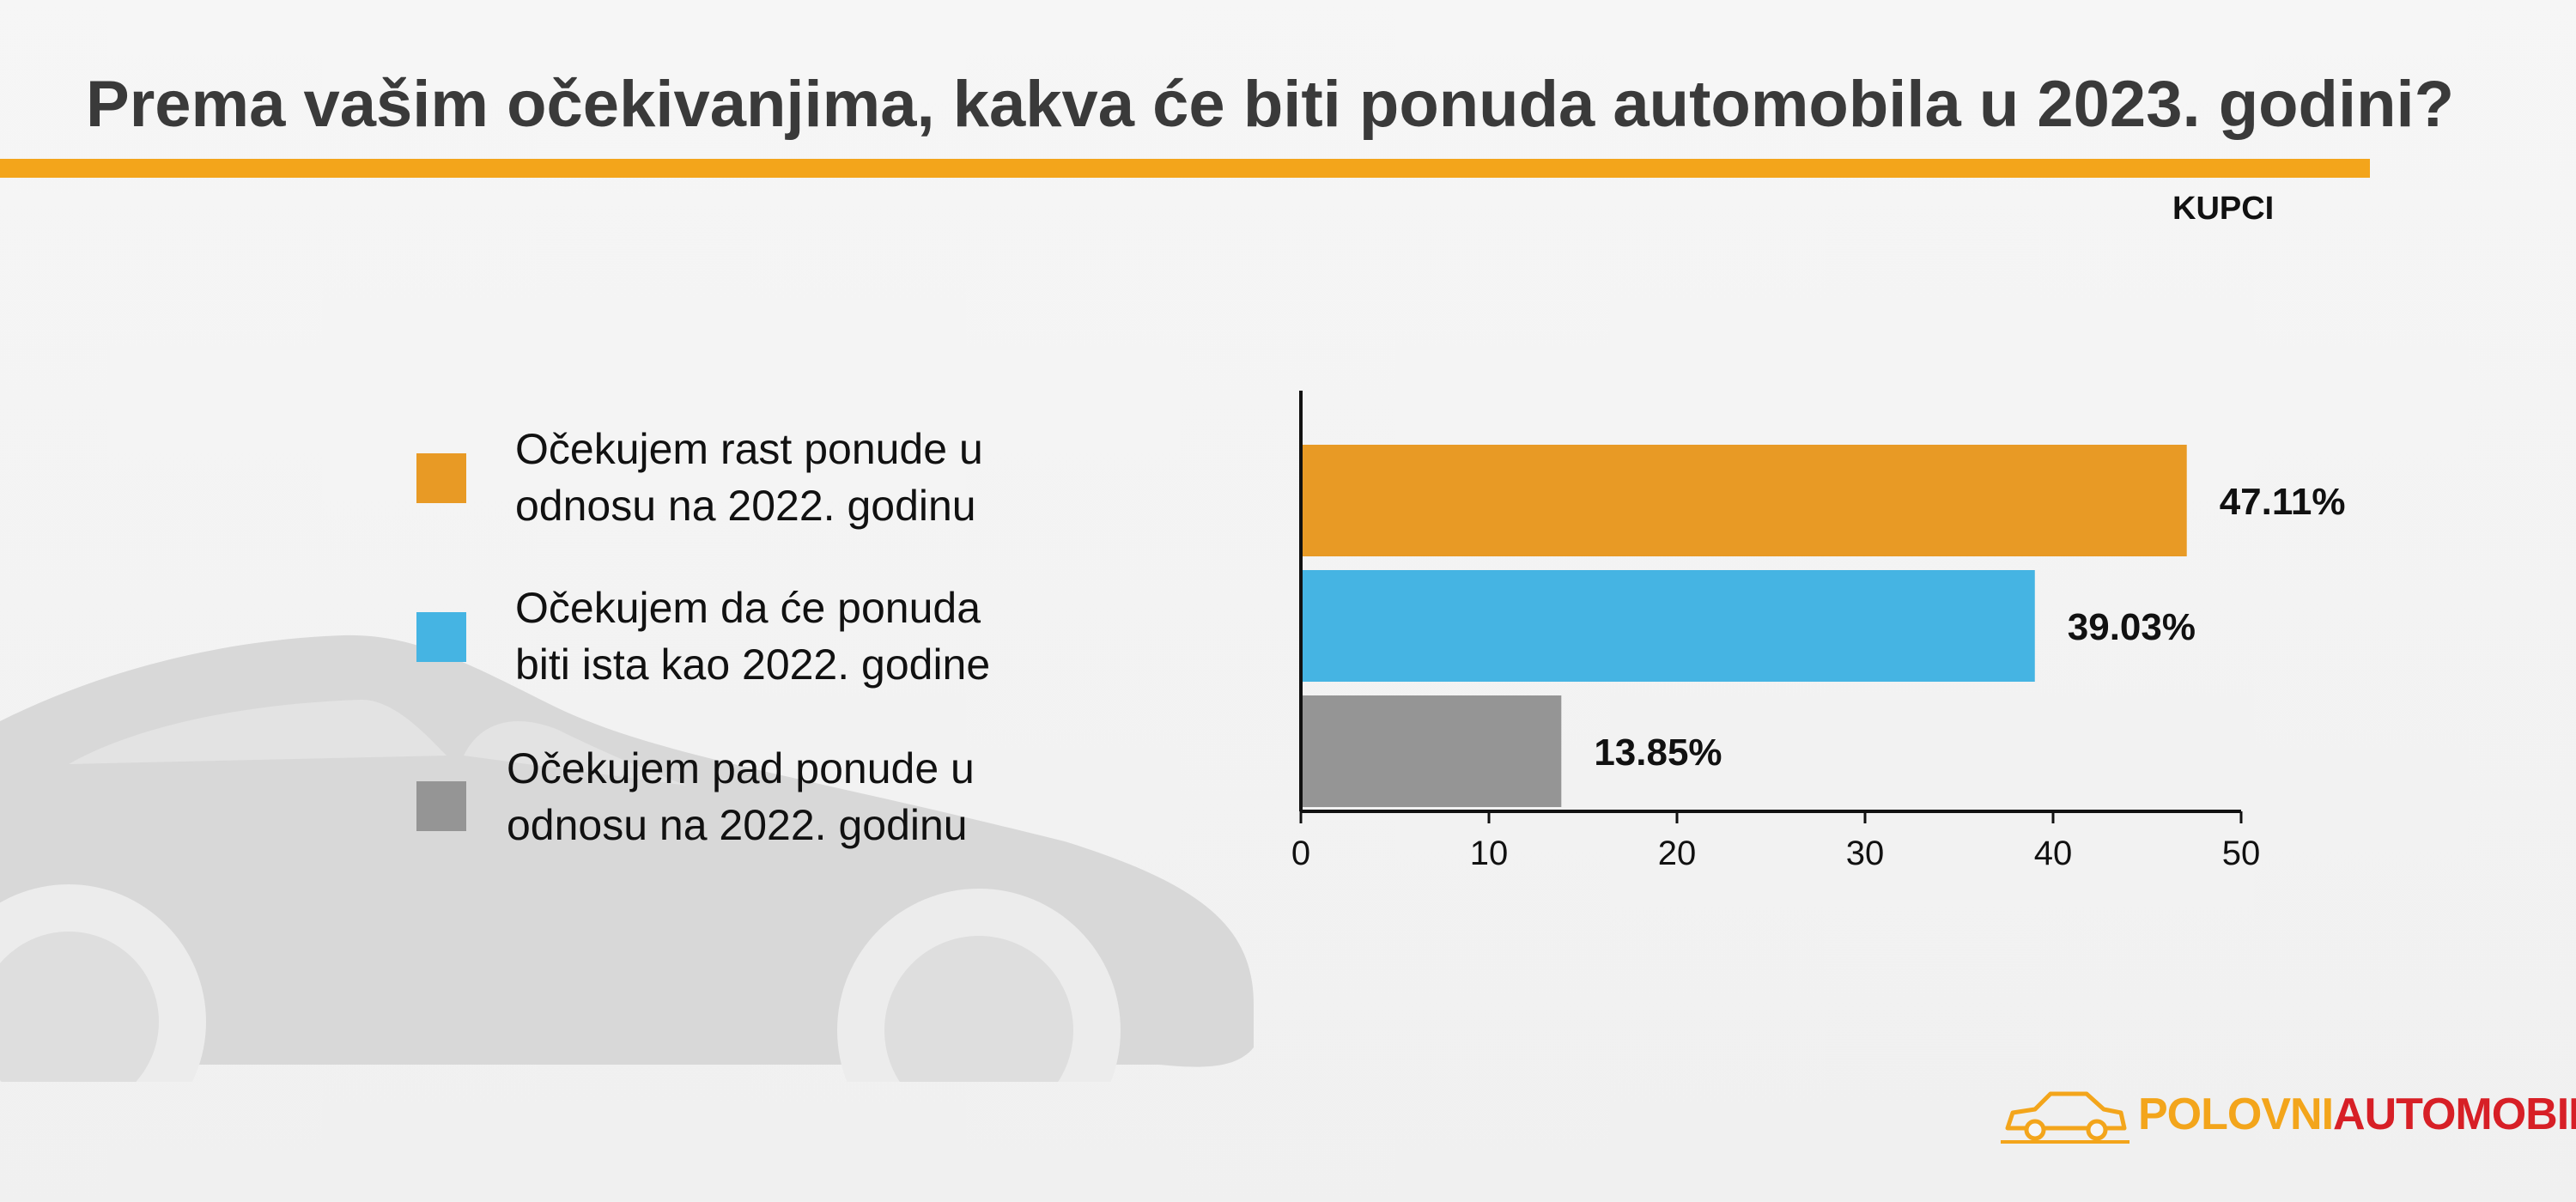 The width and height of the screenshot is (2576, 1202). What do you see at coordinates (2223, 209) in the screenshot?
I see `respondent-group-label: KUPCI` at bounding box center [2223, 209].